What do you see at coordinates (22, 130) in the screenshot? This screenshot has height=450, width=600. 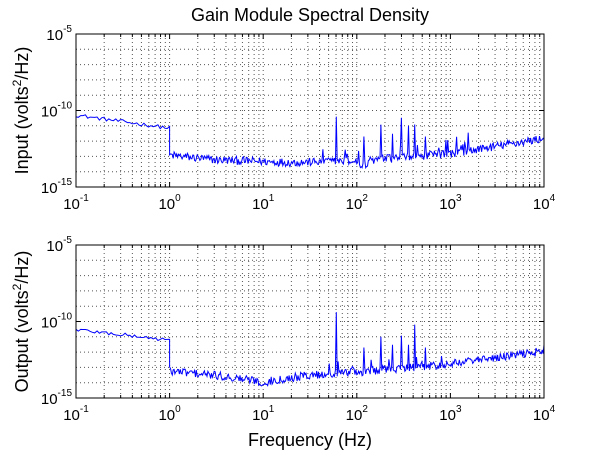 I see `y-axis-label-main: Input (volts` at bounding box center [22, 130].